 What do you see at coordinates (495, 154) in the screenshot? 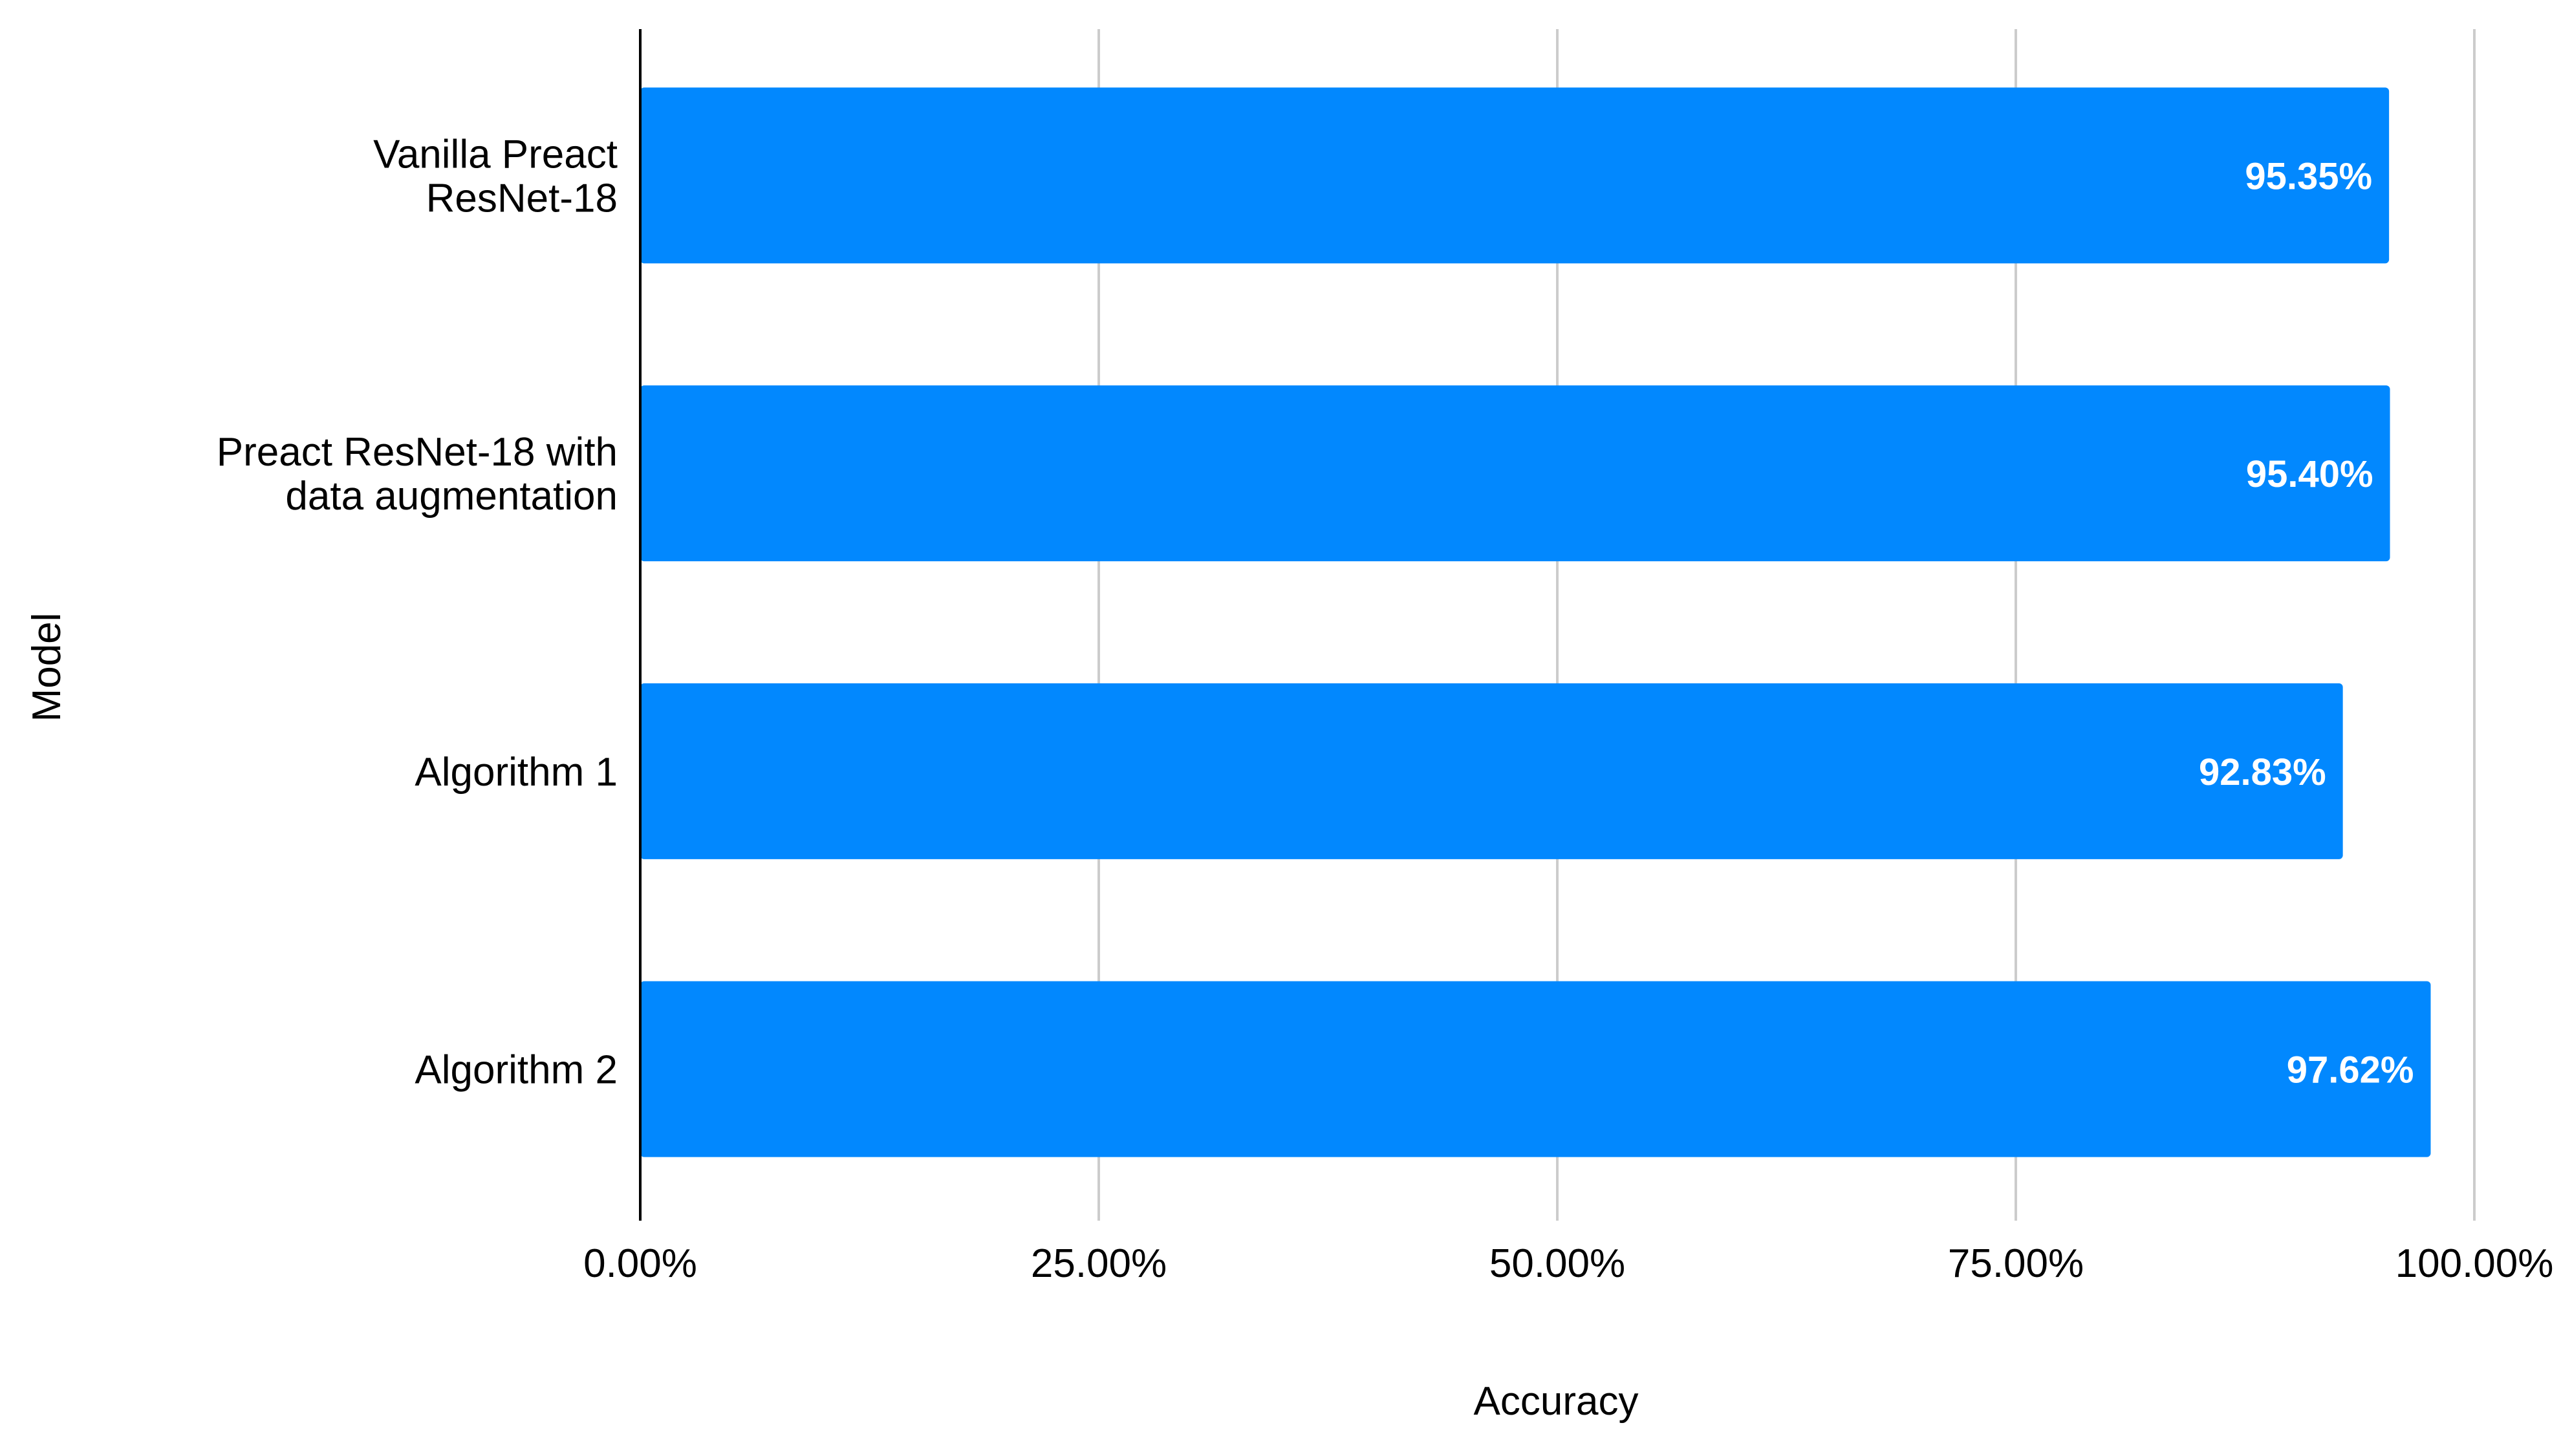
I see `y-category-label-line: Vanilla Preact` at bounding box center [495, 154].